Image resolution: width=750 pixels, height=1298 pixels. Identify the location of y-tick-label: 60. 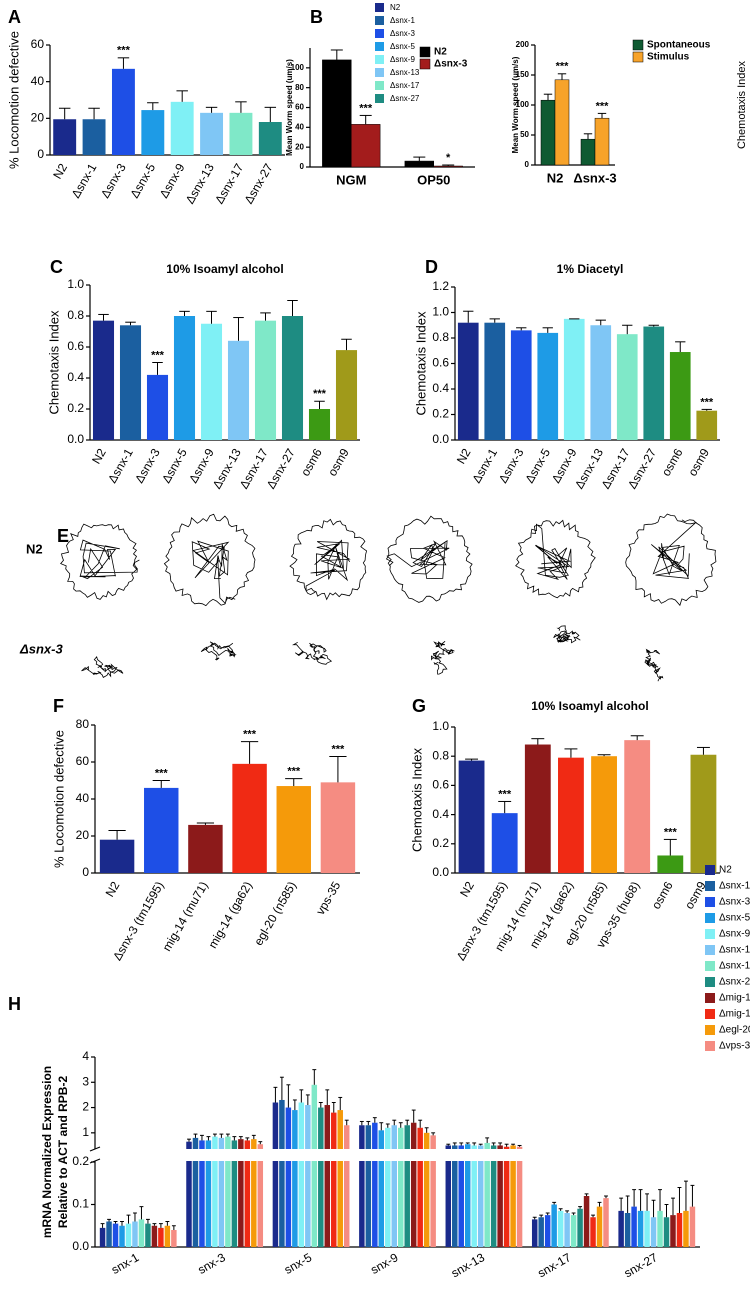
(38, 44).